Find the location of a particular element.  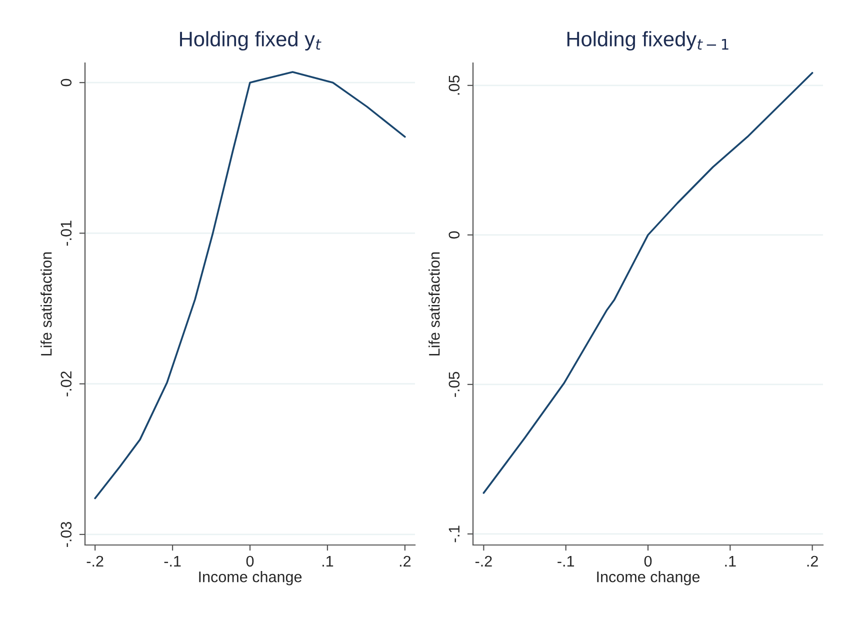

y-tick-label: -.1 is located at coordinates (454, 534).